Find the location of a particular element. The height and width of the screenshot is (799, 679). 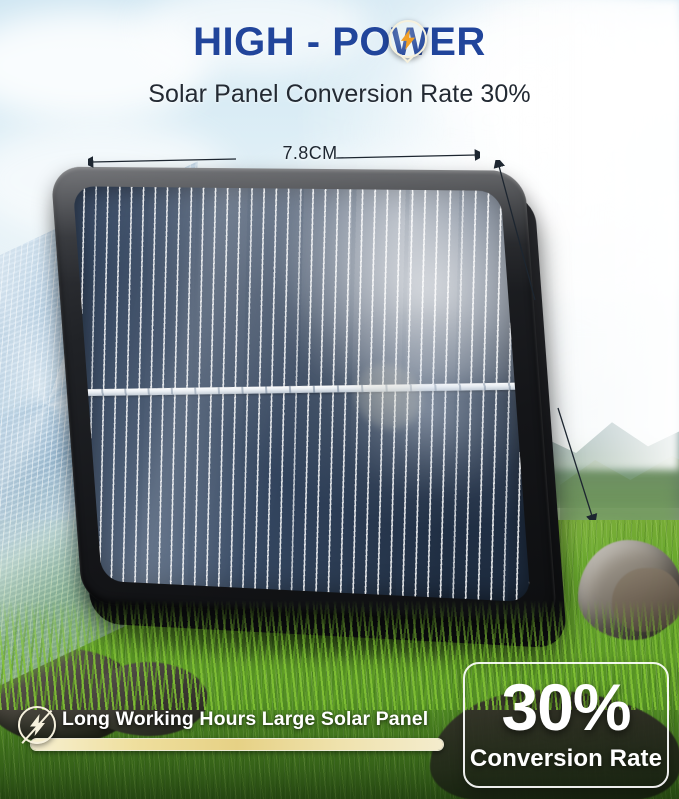

lightning-bolt-glyph is located at coordinates (408, 39).